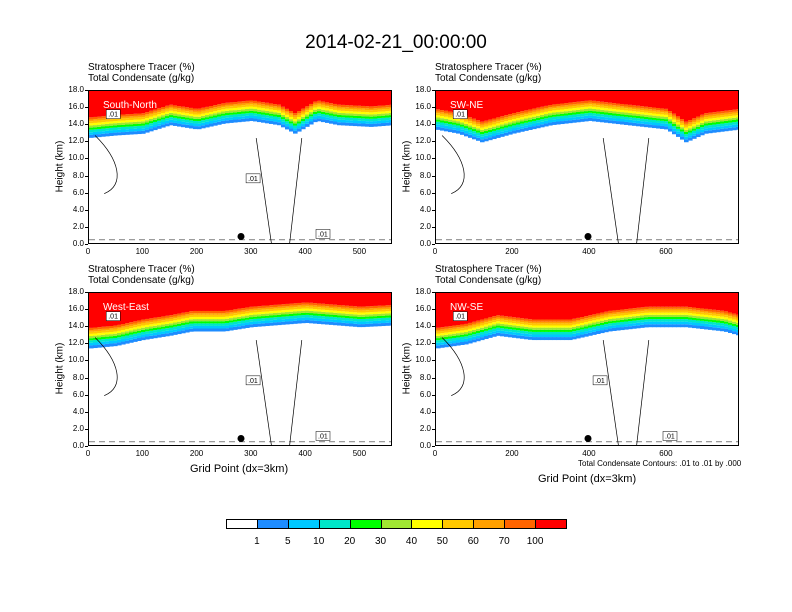 The image size is (792, 612). Describe the element at coordinates (466, 105) in the screenshot. I see `panel-name: SW-NE` at that location.